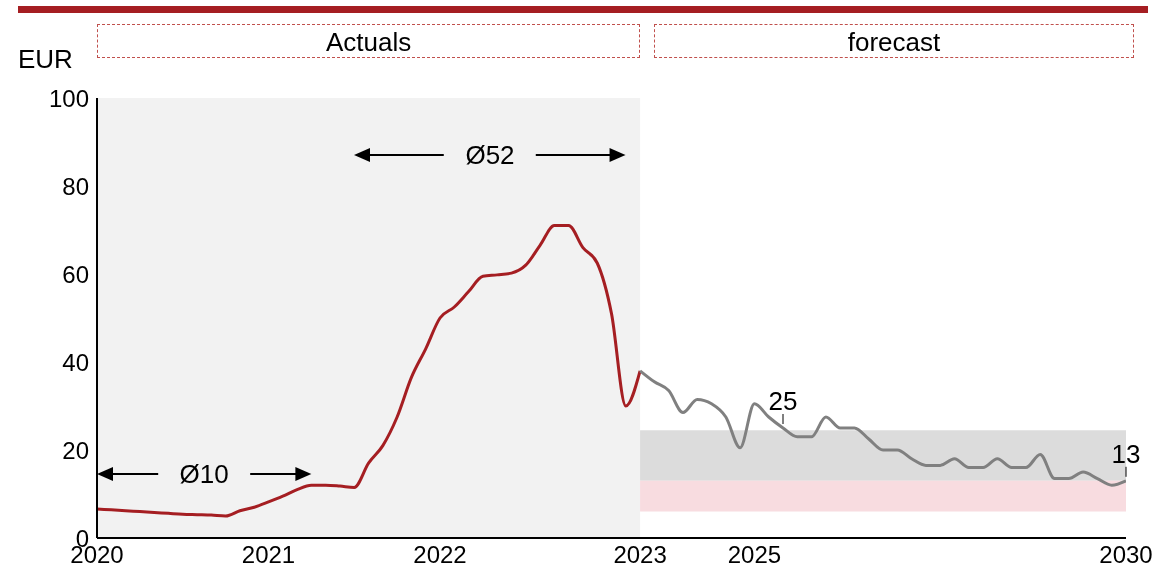 Image resolution: width=1156 pixels, height=583 pixels. Describe the element at coordinates (75, 362) in the screenshot. I see `y-tick-label: 40` at that location.